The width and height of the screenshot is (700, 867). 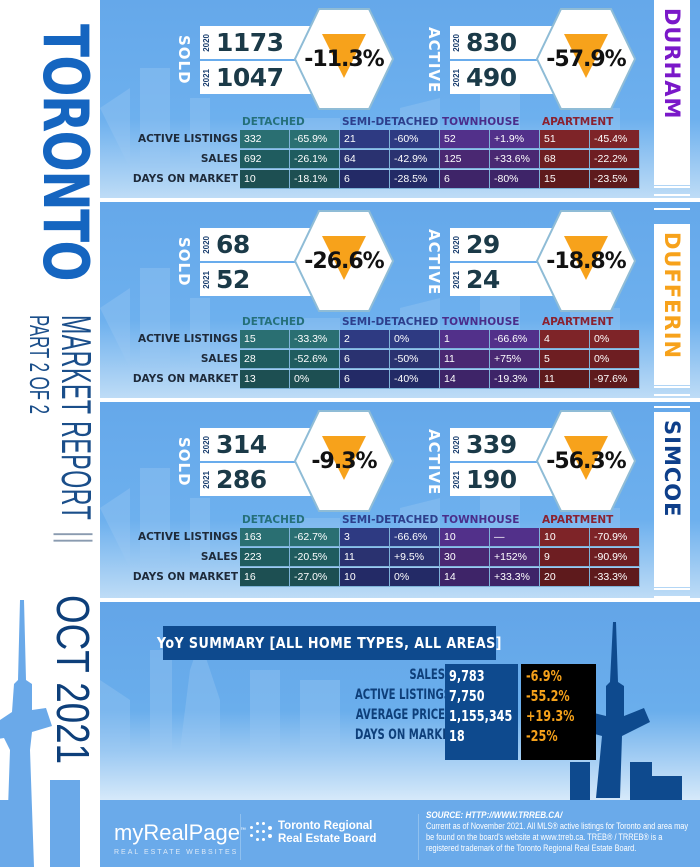 I want to click on table-cell: 1, so click(x=465, y=339).